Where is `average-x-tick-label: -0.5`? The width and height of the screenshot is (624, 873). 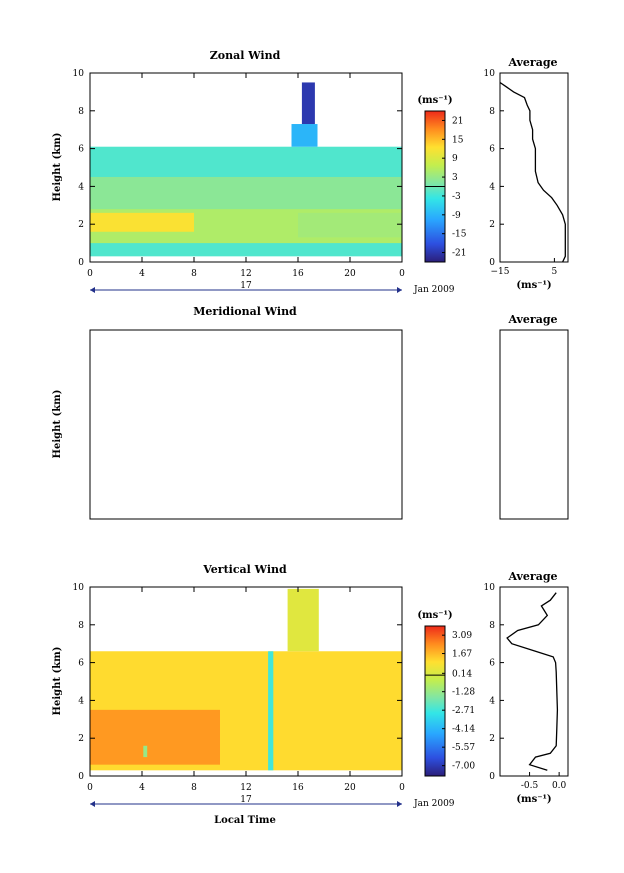 average-x-tick-label: -0.5 is located at coordinates (530, 786).